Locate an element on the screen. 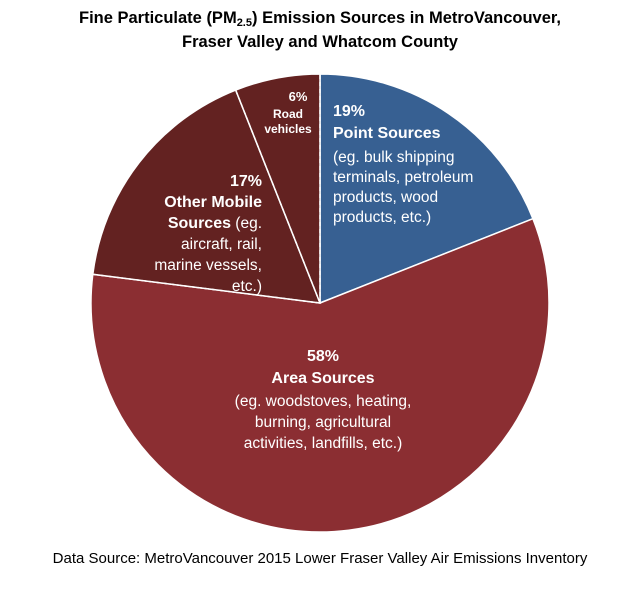  label-point-sources-desc-1: terminals, petroleum is located at coordinates (403, 177).